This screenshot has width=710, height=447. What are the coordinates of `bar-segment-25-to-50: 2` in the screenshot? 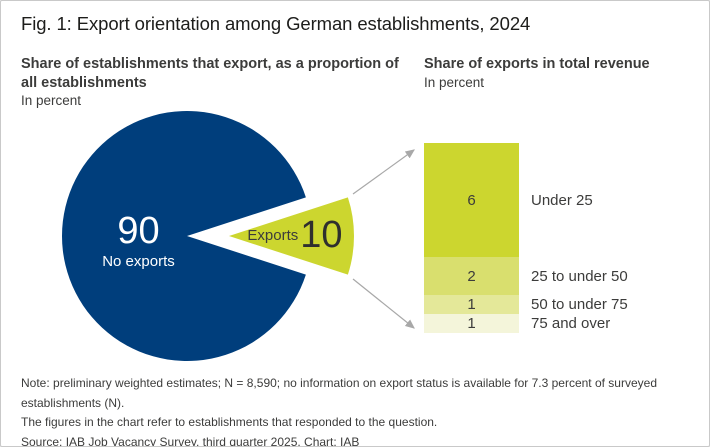 It's located at (471, 276).